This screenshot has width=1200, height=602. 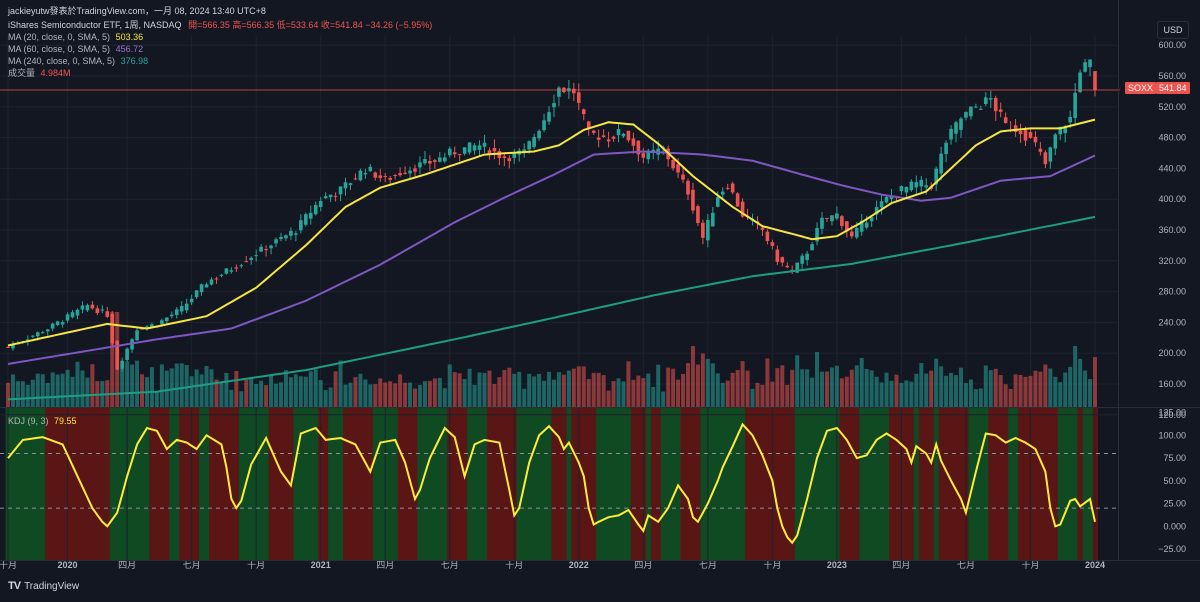 What do you see at coordinates (772, 564) in the screenshot?
I see `time-tick-label: 十月` at bounding box center [772, 564].